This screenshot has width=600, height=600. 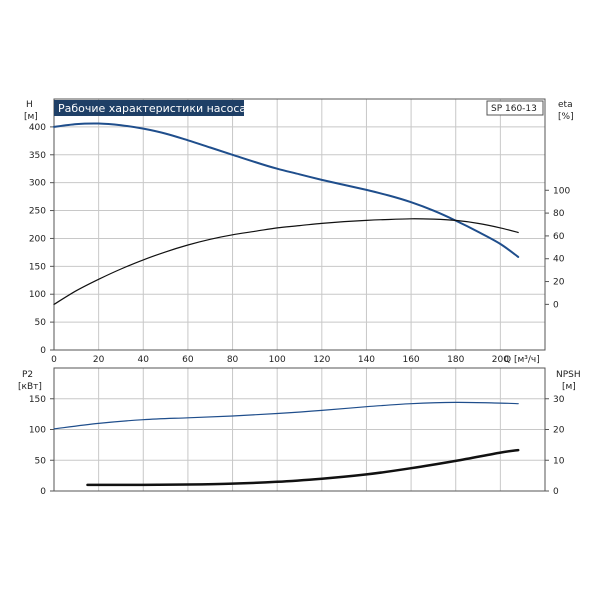 I want to click on x-axis-label: Q [м³/ч], so click(x=522, y=360).